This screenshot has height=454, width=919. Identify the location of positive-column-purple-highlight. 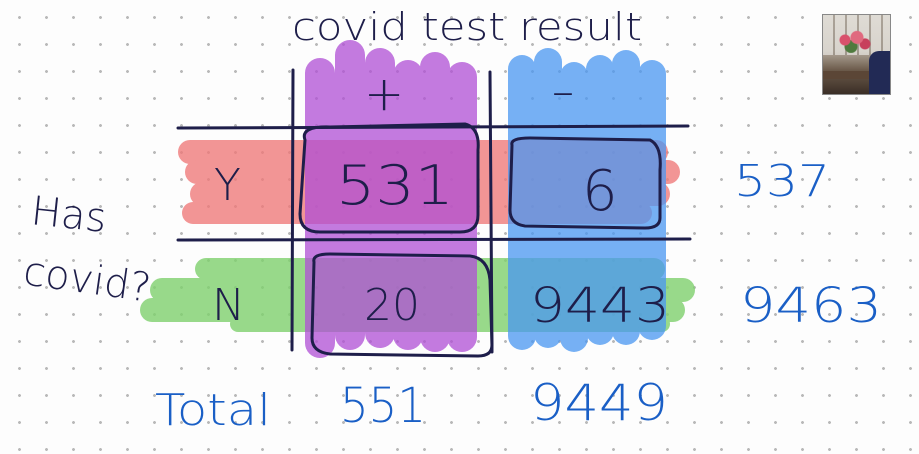
(391, 199).